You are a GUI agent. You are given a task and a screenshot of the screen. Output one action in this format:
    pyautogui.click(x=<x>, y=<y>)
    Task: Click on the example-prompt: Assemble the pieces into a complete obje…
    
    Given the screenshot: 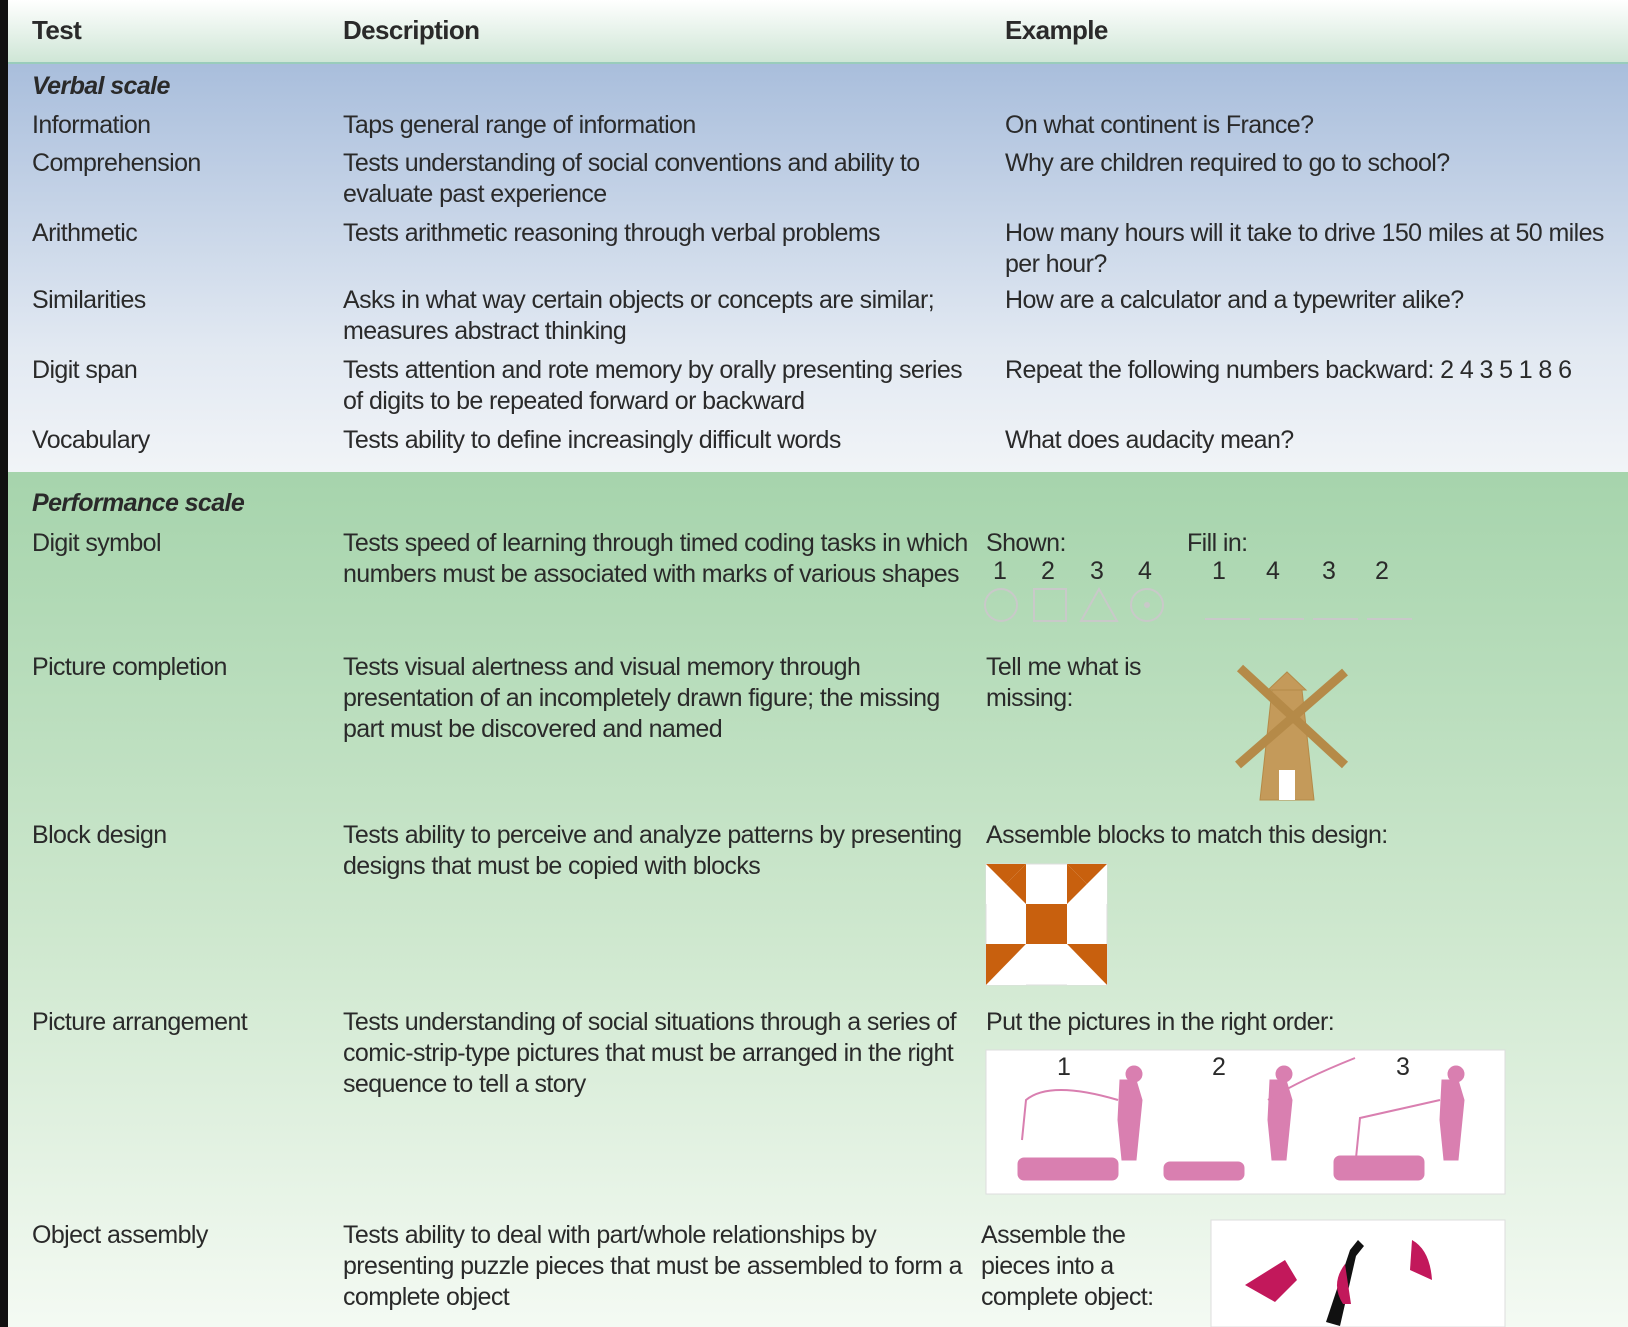 What is the action you would take?
    pyautogui.click(x=1067, y=1266)
    